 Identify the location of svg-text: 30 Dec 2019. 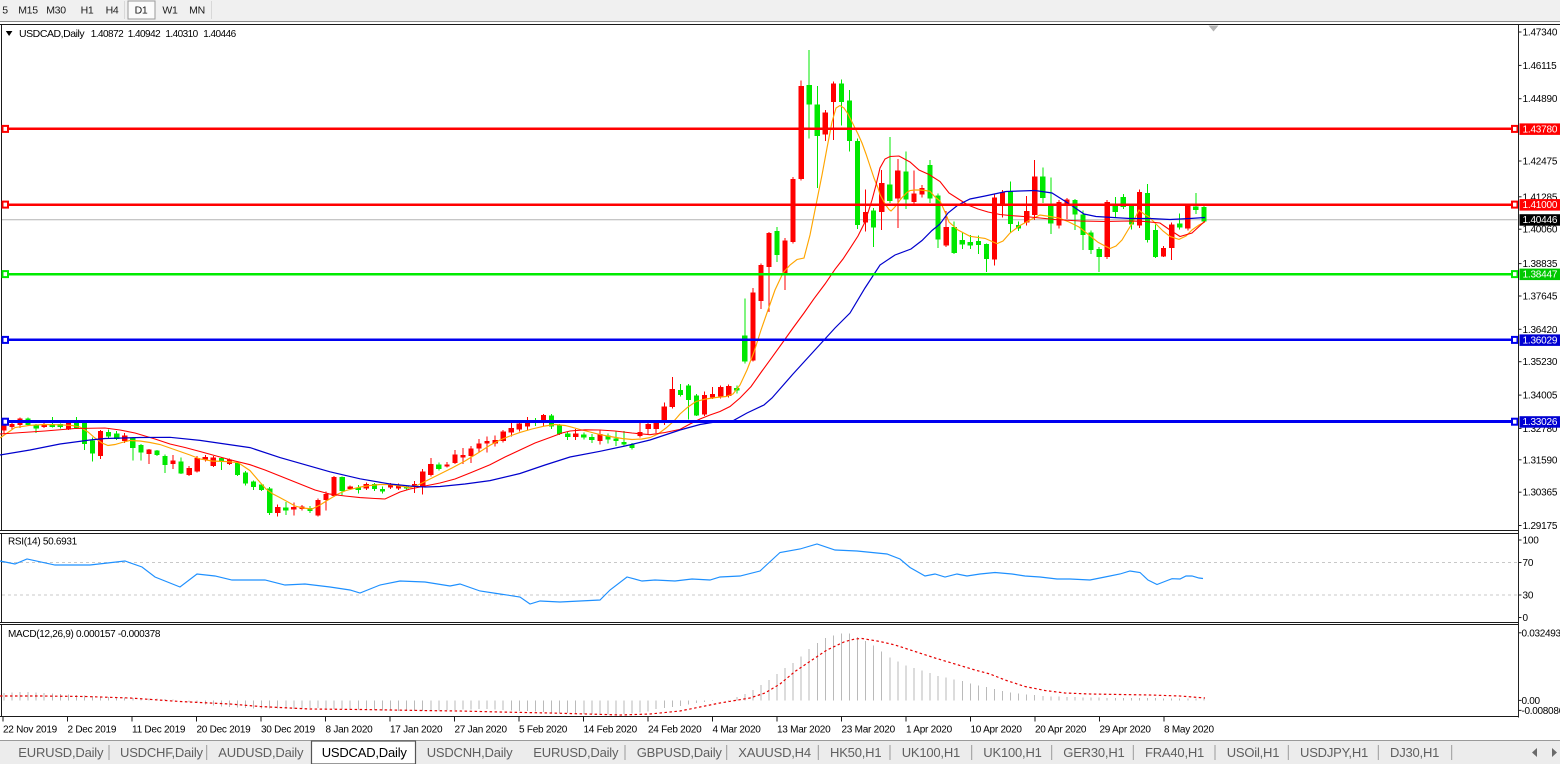
(288, 730).